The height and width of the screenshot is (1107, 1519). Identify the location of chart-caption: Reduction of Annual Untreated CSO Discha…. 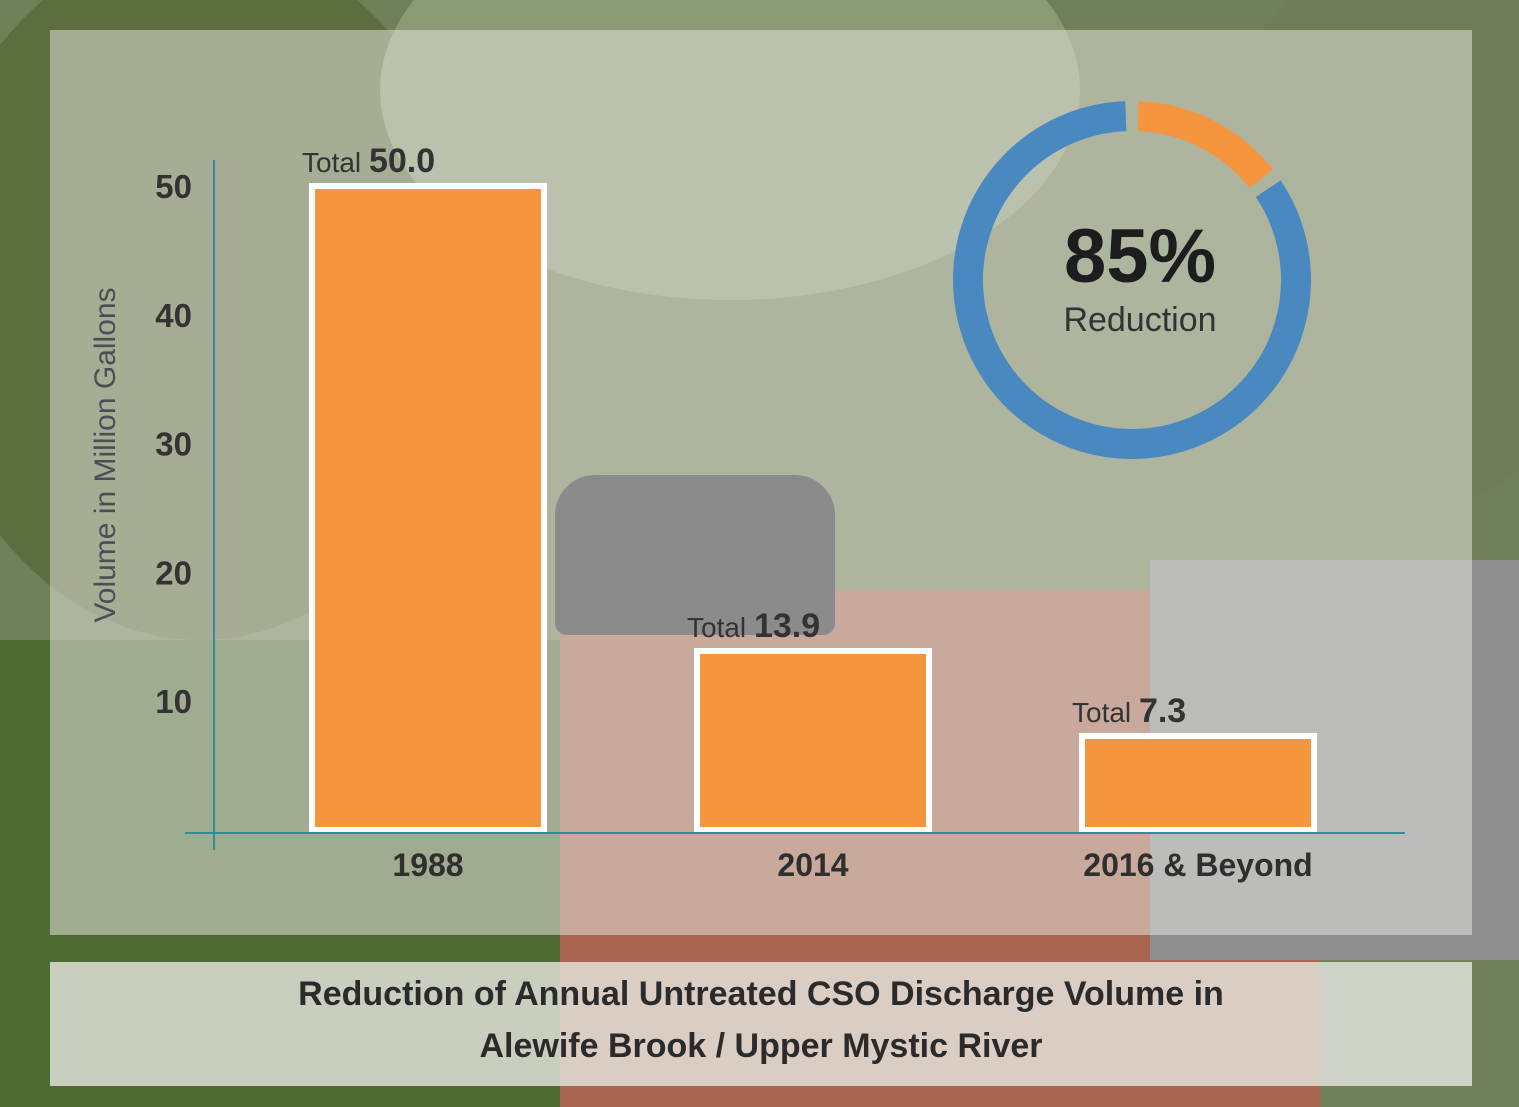
(761, 1020).